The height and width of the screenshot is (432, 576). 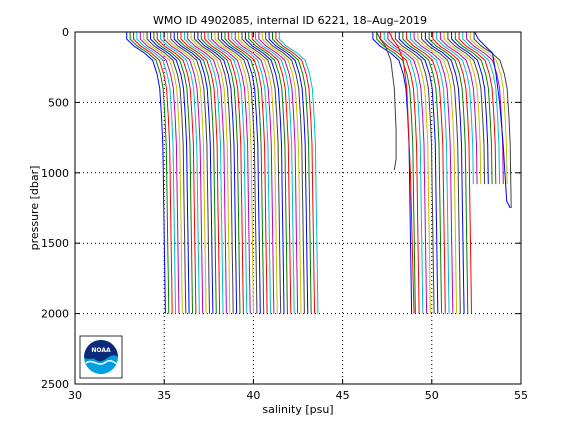 I want to click on logo-text: NOAA, so click(x=101, y=350).